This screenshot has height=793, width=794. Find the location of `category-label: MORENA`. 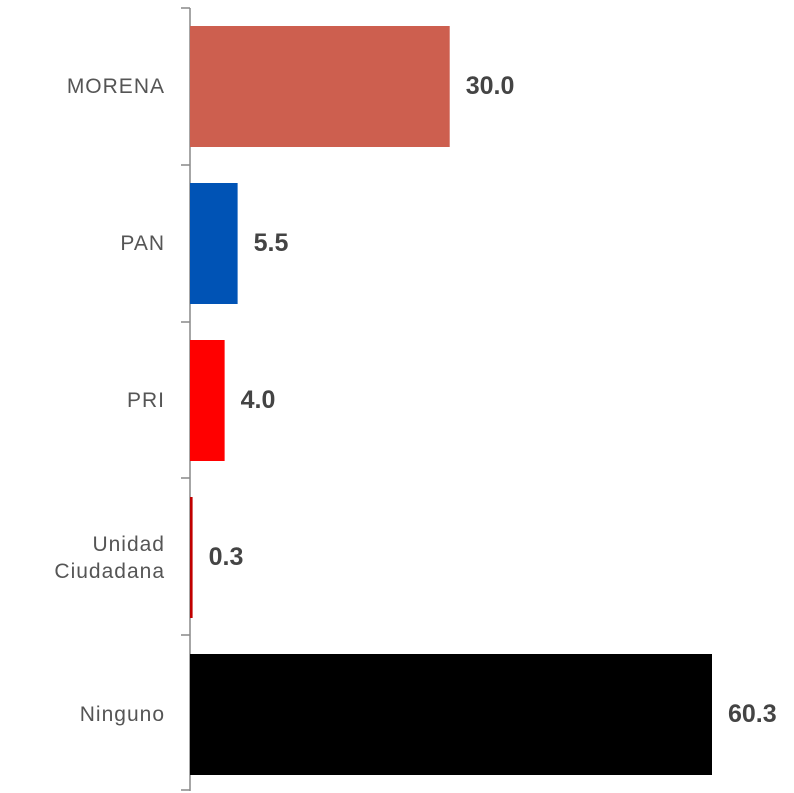

category-label: MORENA is located at coordinates (115, 86).